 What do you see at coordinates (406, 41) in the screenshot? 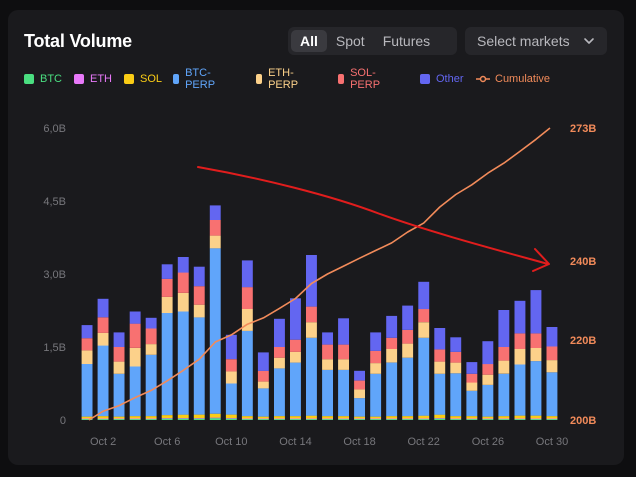
I see `tab-futures: Futures` at bounding box center [406, 41].